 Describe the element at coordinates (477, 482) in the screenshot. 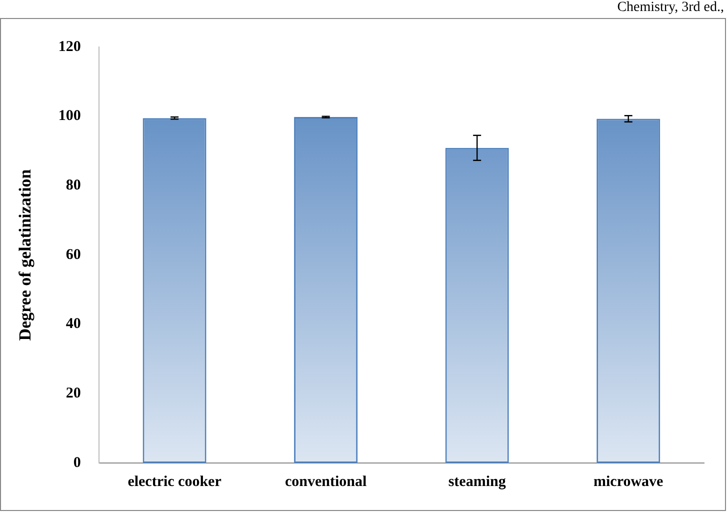

I see `x-tick-label: steaming` at that location.